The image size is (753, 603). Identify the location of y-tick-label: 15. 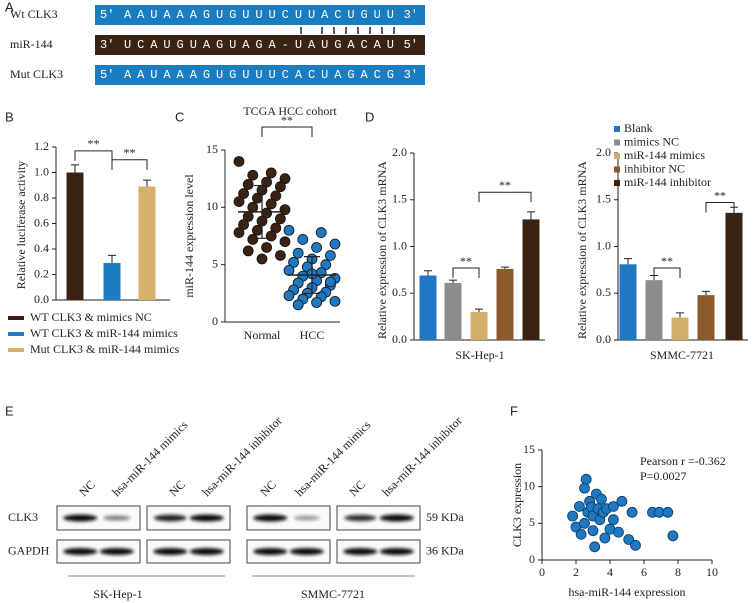
(212, 149).